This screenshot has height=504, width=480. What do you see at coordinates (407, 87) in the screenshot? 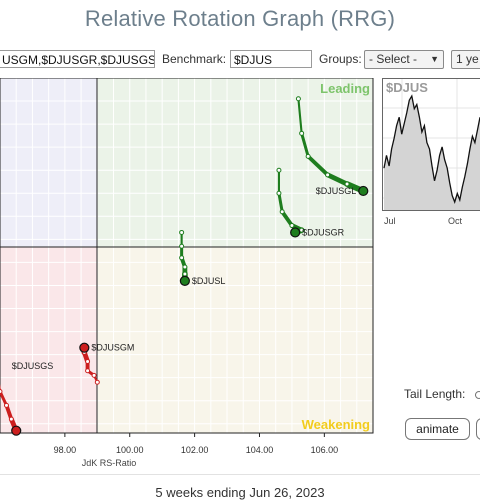
I see `benchmark-symbol: $DJUS` at bounding box center [407, 87].